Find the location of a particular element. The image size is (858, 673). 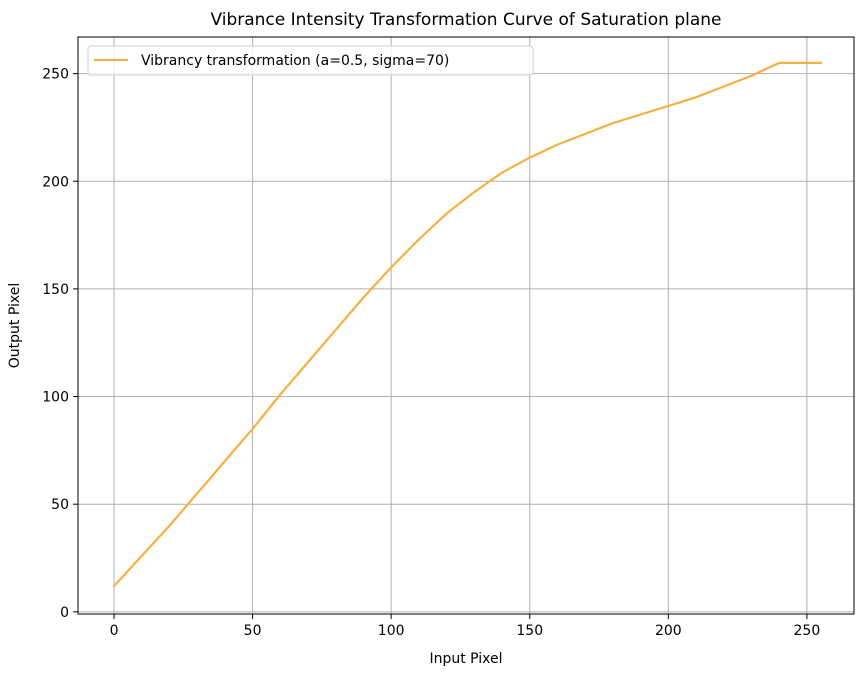

y-tick-label-1: 50 is located at coordinates (60, 505).